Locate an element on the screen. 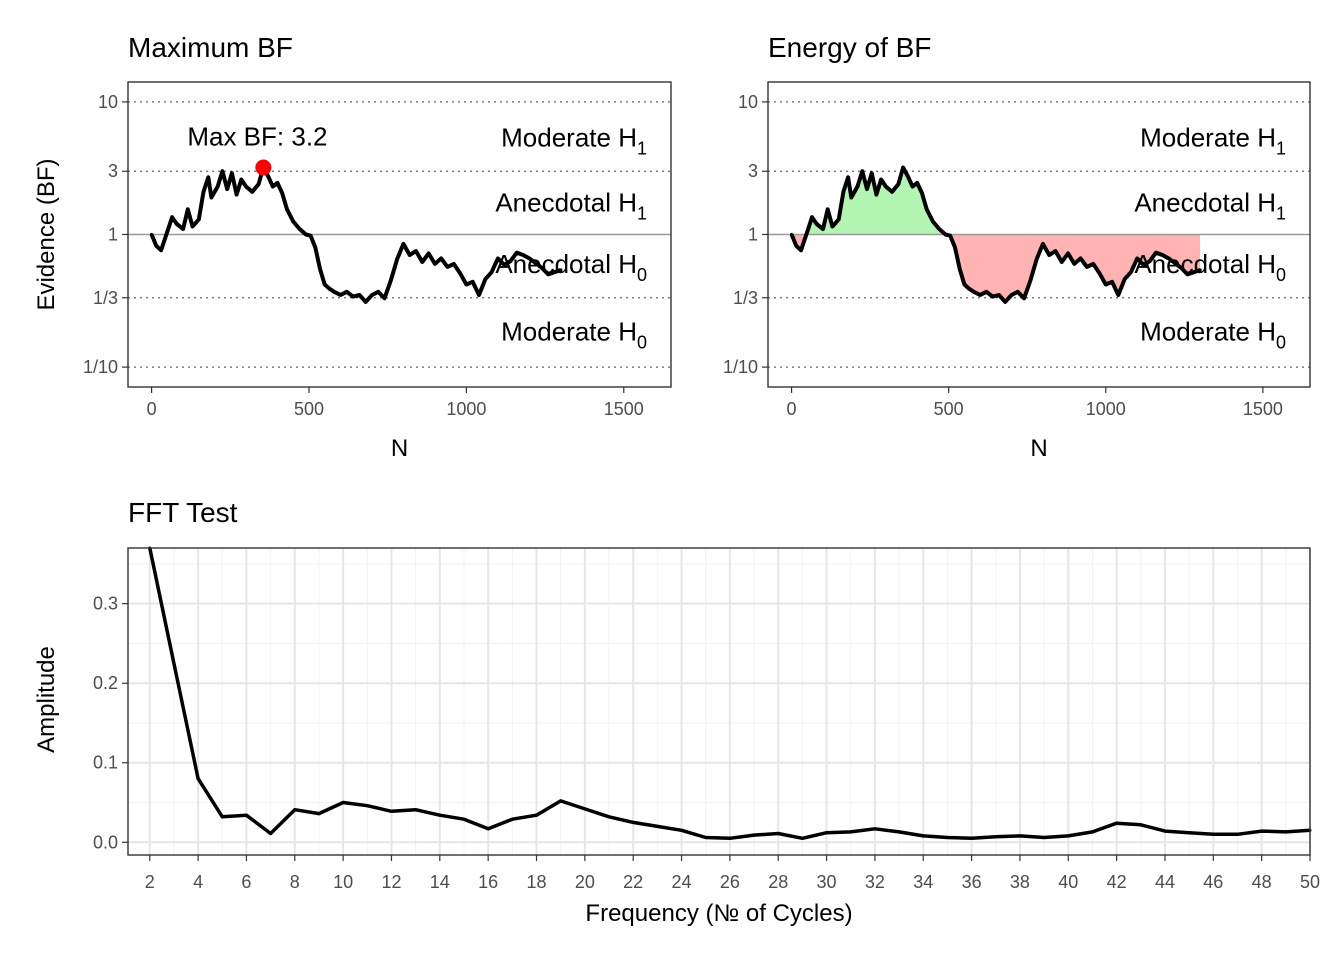  x-tick-label: 1000 is located at coordinates (466, 409).